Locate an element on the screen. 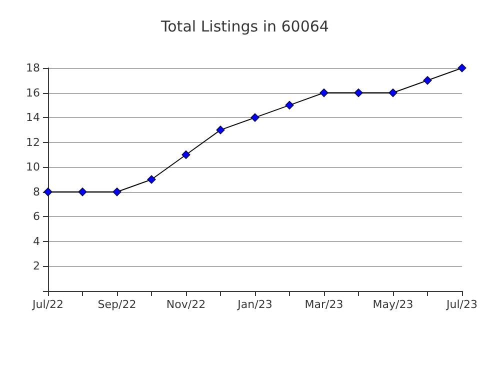 Image resolution: width=490 pixels, height=380 pixels. x-tick-label: Jan/23 is located at coordinates (254, 304).